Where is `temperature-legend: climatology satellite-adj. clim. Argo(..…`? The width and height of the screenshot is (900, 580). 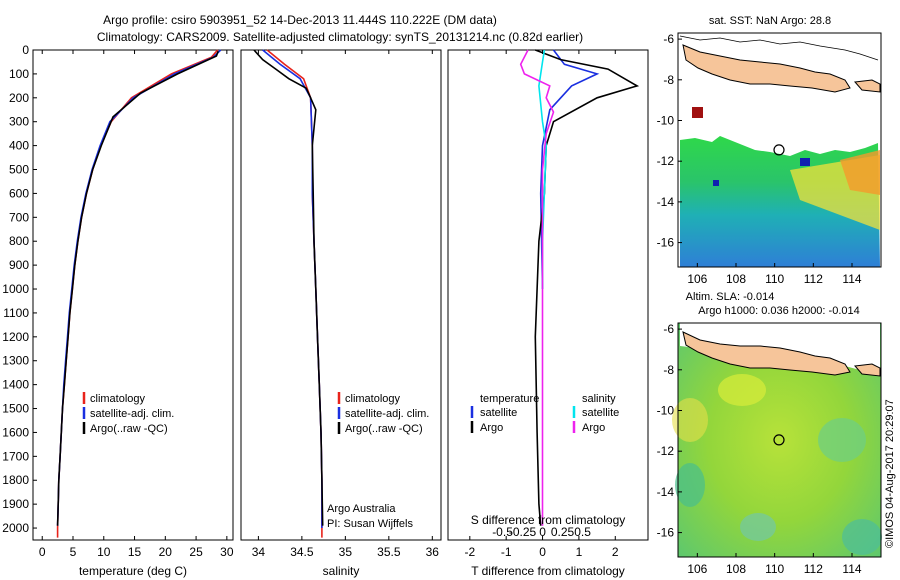
temperature-legend: climatology satellite-adj. clim. Argo(..… is located at coordinates (128, 413).